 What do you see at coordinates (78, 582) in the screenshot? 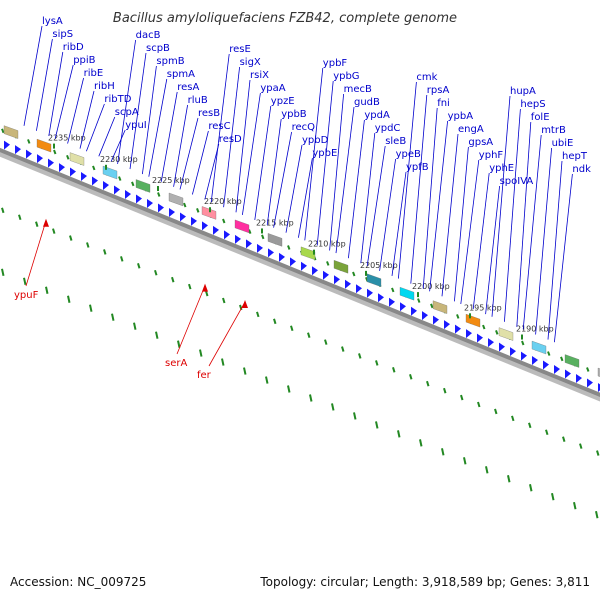
I see `accession-text: Accession: NC_009725` at bounding box center [78, 582].